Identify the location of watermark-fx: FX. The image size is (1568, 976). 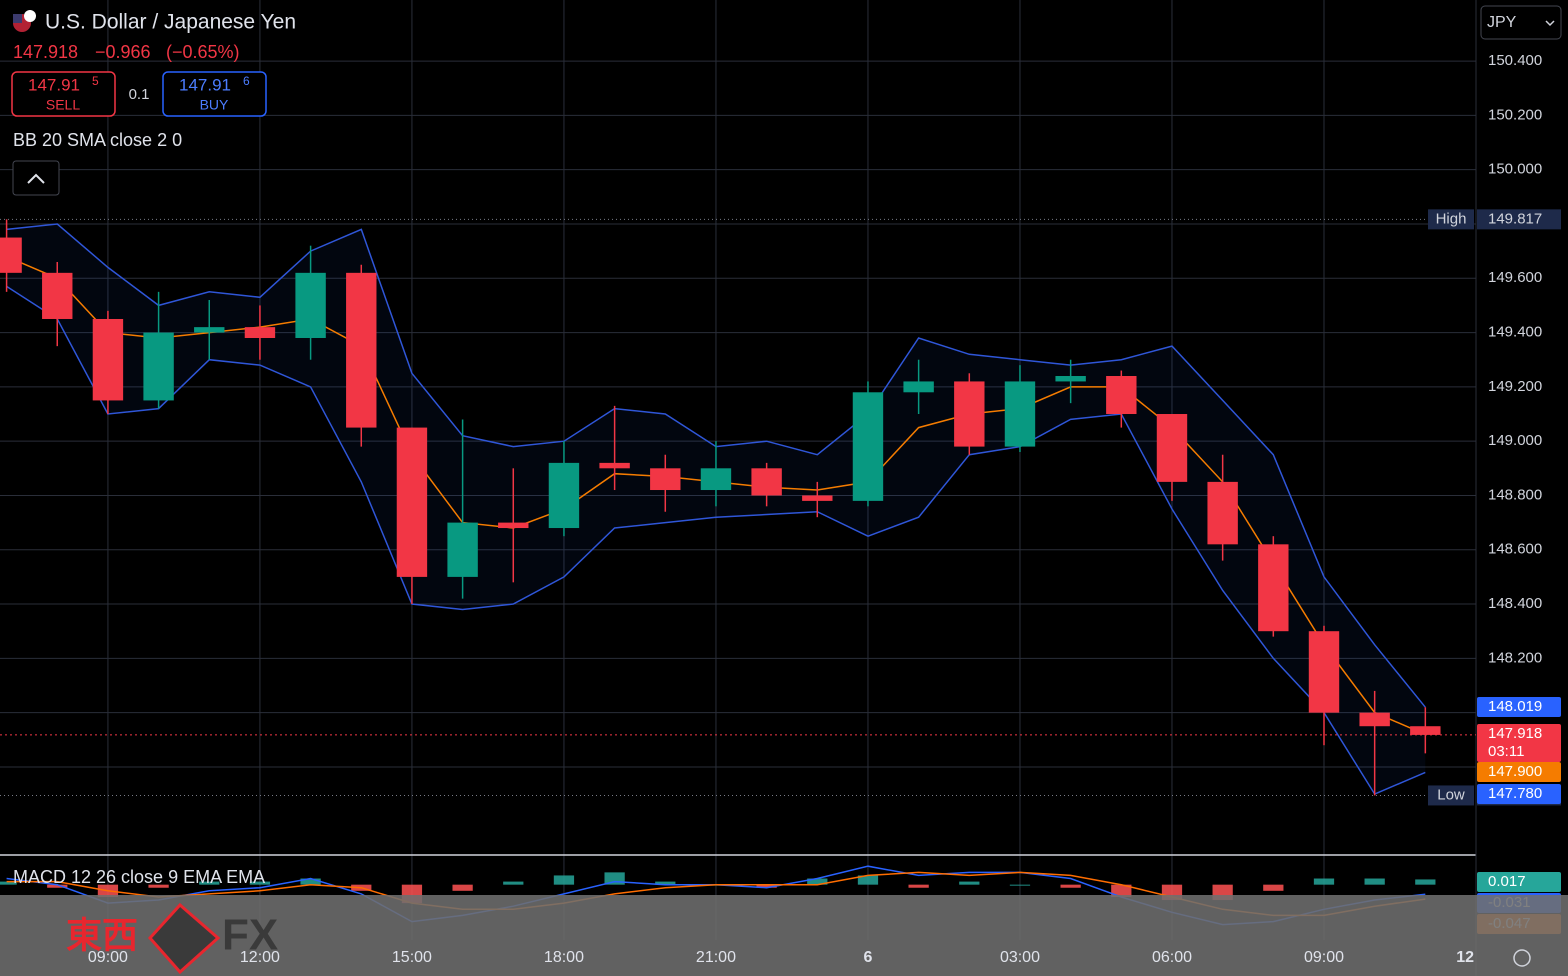
(250, 935).